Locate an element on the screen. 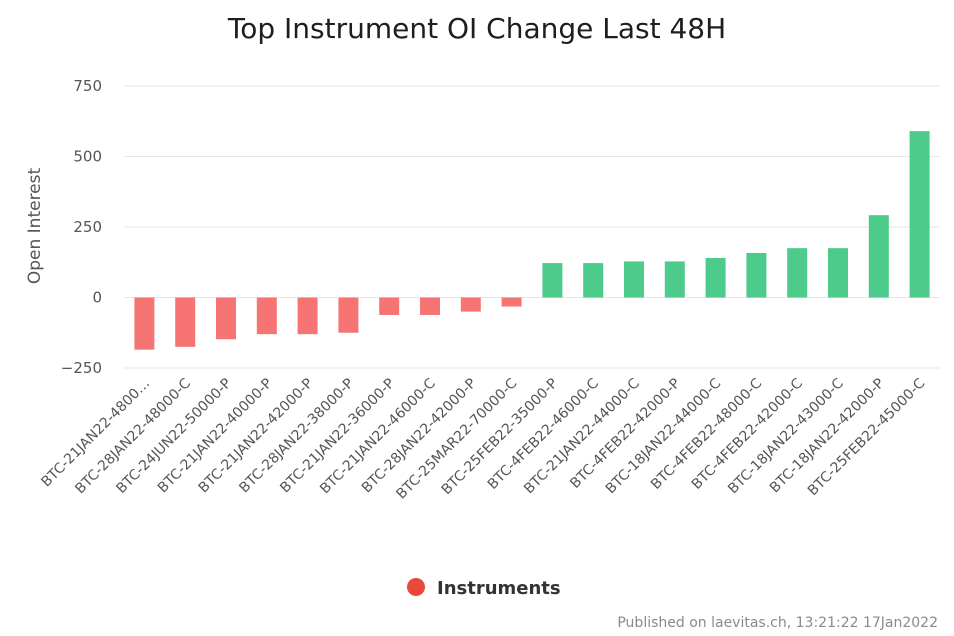 The height and width of the screenshot is (636, 954). legend-marker is located at coordinates (416, 587).